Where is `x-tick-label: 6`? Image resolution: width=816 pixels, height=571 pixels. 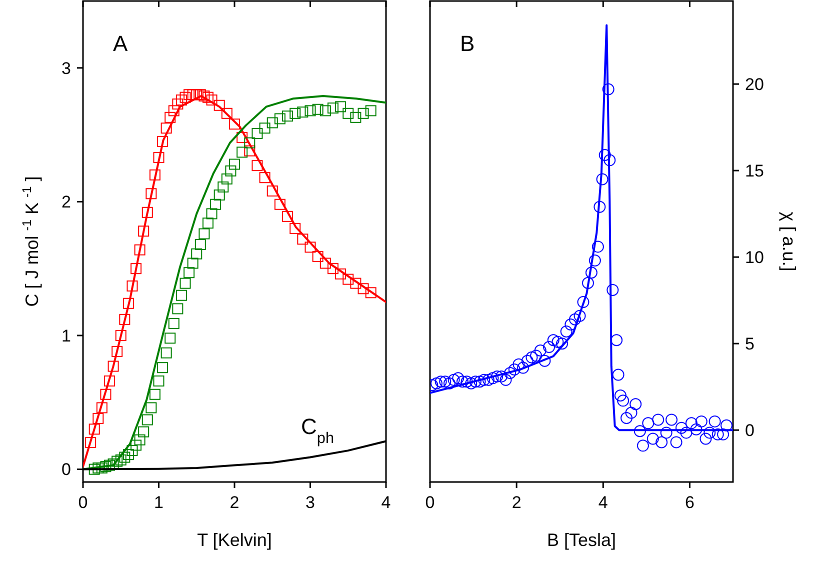 x-tick-label: 6 is located at coordinates (689, 502).